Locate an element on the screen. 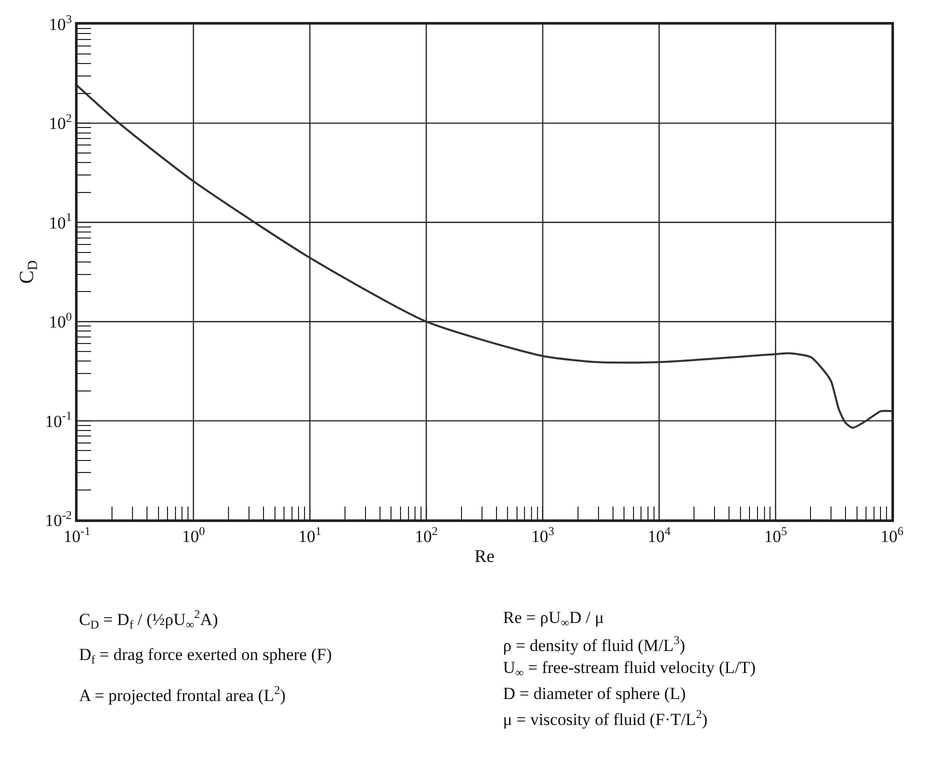 This screenshot has width=928, height=758. x-tick-label: 10$^{6}$ is located at coordinates (892, 535).